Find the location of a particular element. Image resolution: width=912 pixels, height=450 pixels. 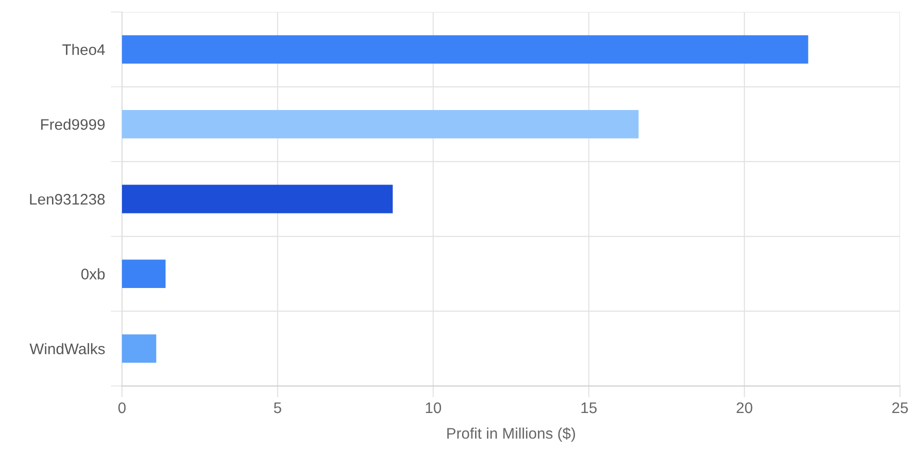

x-axis-title: Profit in Millions ($) is located at coordinates (511, 434).